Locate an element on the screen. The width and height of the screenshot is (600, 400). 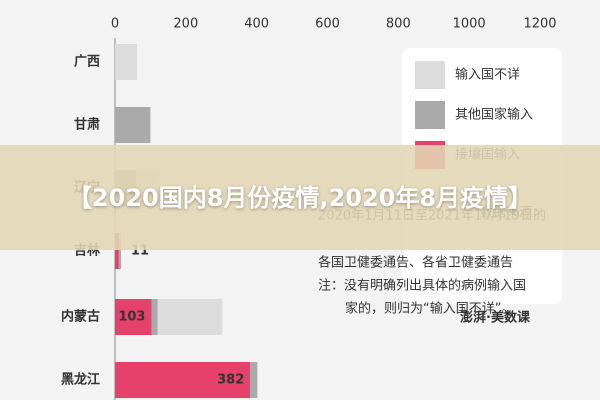
note-line: 注：没有明确列出具体的病例输入国 is located at coordinates (422, 286).